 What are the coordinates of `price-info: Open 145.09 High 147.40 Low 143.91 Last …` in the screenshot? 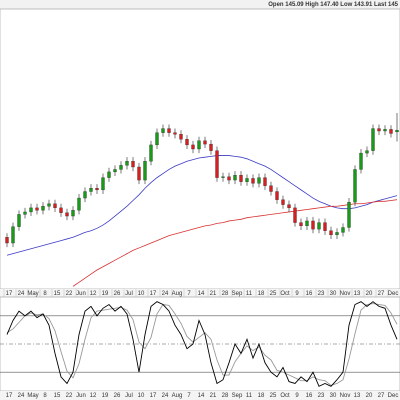 It's located at (333, 5).